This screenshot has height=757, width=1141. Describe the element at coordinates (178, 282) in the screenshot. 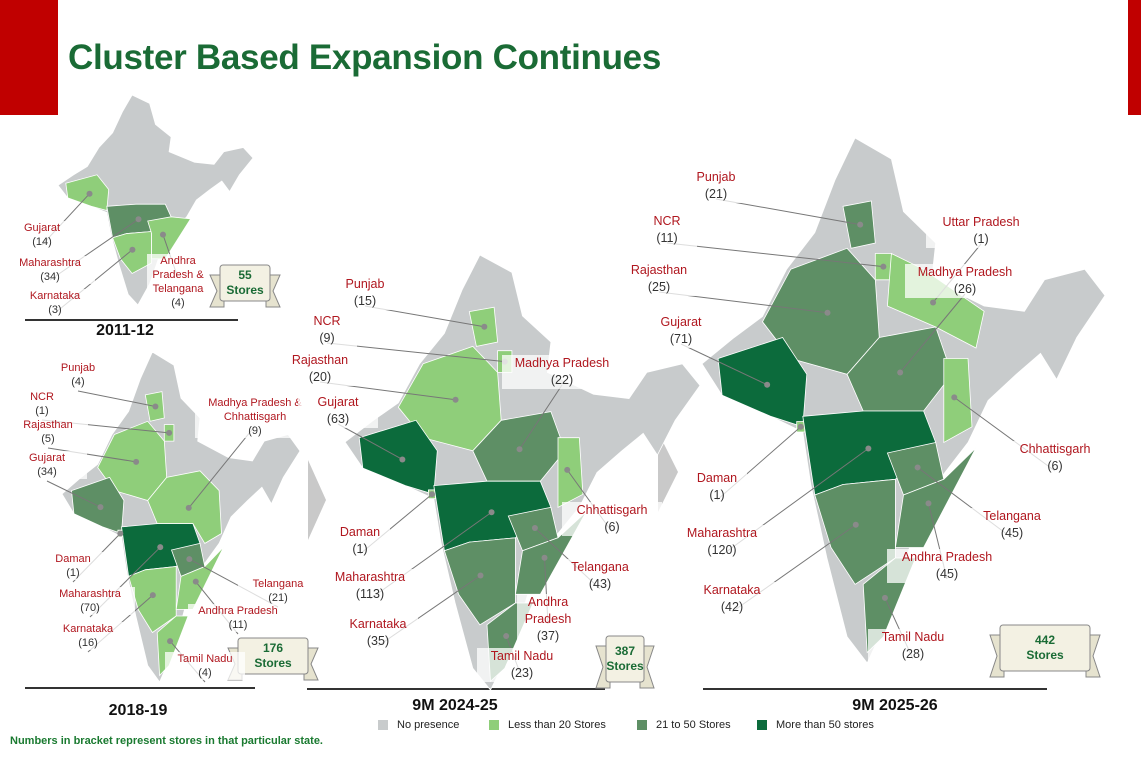

I see `state-label: Andhra Pradesh & Telangana (4)` at that location.